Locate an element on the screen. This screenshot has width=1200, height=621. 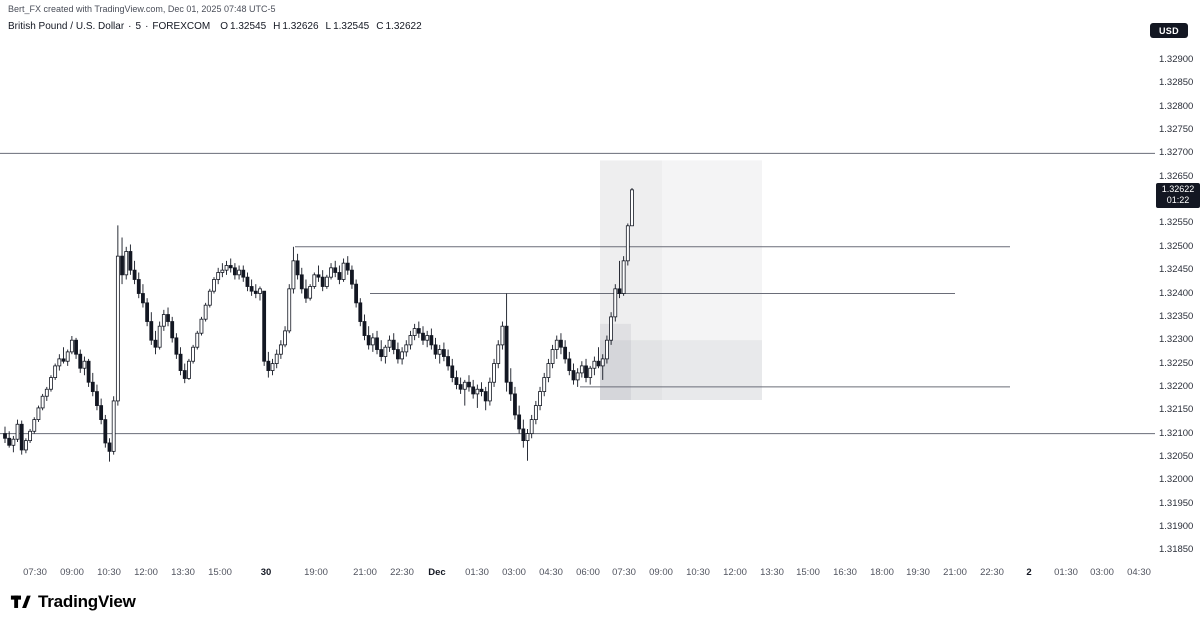
time-axis-label: 04:30 is located at coordinates (551, 572).